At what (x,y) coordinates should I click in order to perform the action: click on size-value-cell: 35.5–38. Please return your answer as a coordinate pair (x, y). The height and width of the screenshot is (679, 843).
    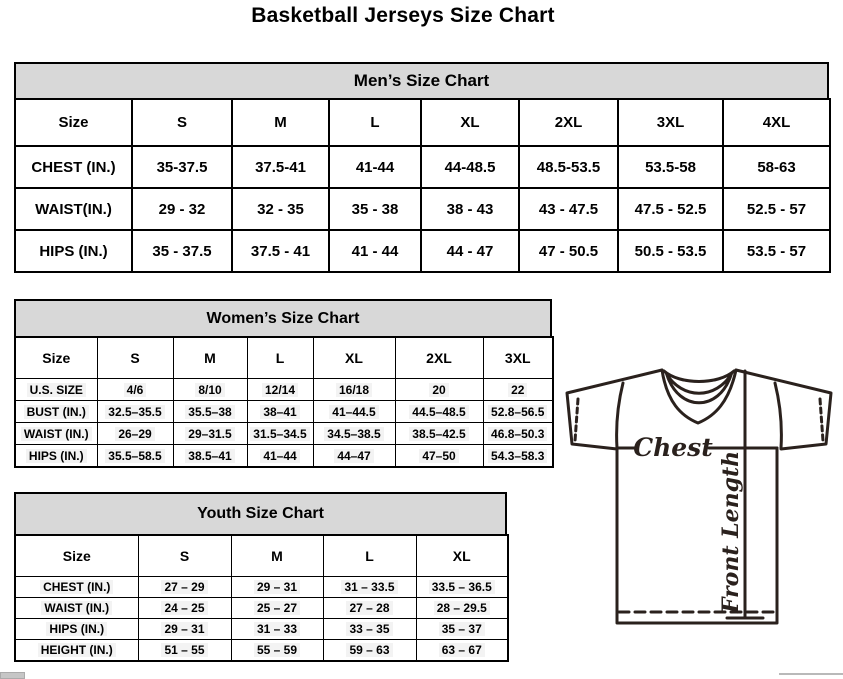
    Looking at the image, I should click on (210, 411).